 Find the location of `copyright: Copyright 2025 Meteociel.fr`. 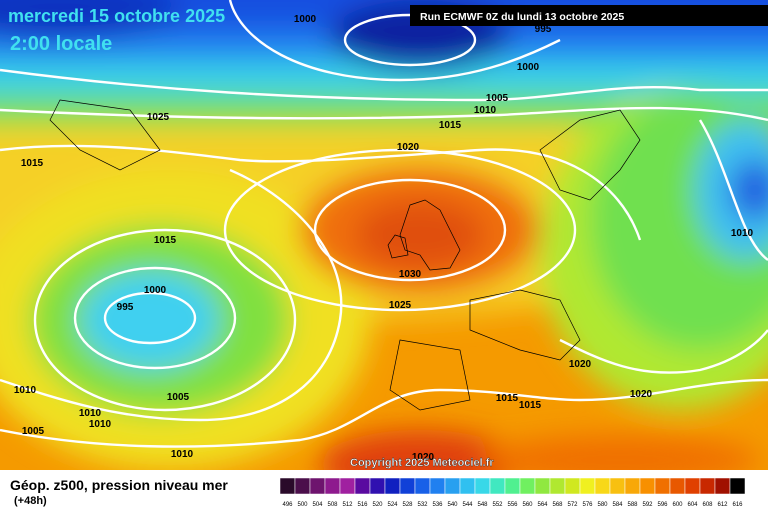

copyright: Copyright 2025 Meteociel.fr is located at coordinates (422, 463).